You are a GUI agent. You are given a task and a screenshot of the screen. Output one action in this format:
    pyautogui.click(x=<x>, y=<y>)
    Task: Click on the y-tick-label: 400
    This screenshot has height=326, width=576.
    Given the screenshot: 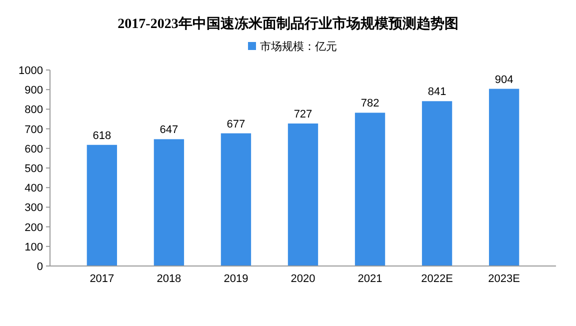 What is the action you would take?
    pyautogui.click(x=33, y=188)
    